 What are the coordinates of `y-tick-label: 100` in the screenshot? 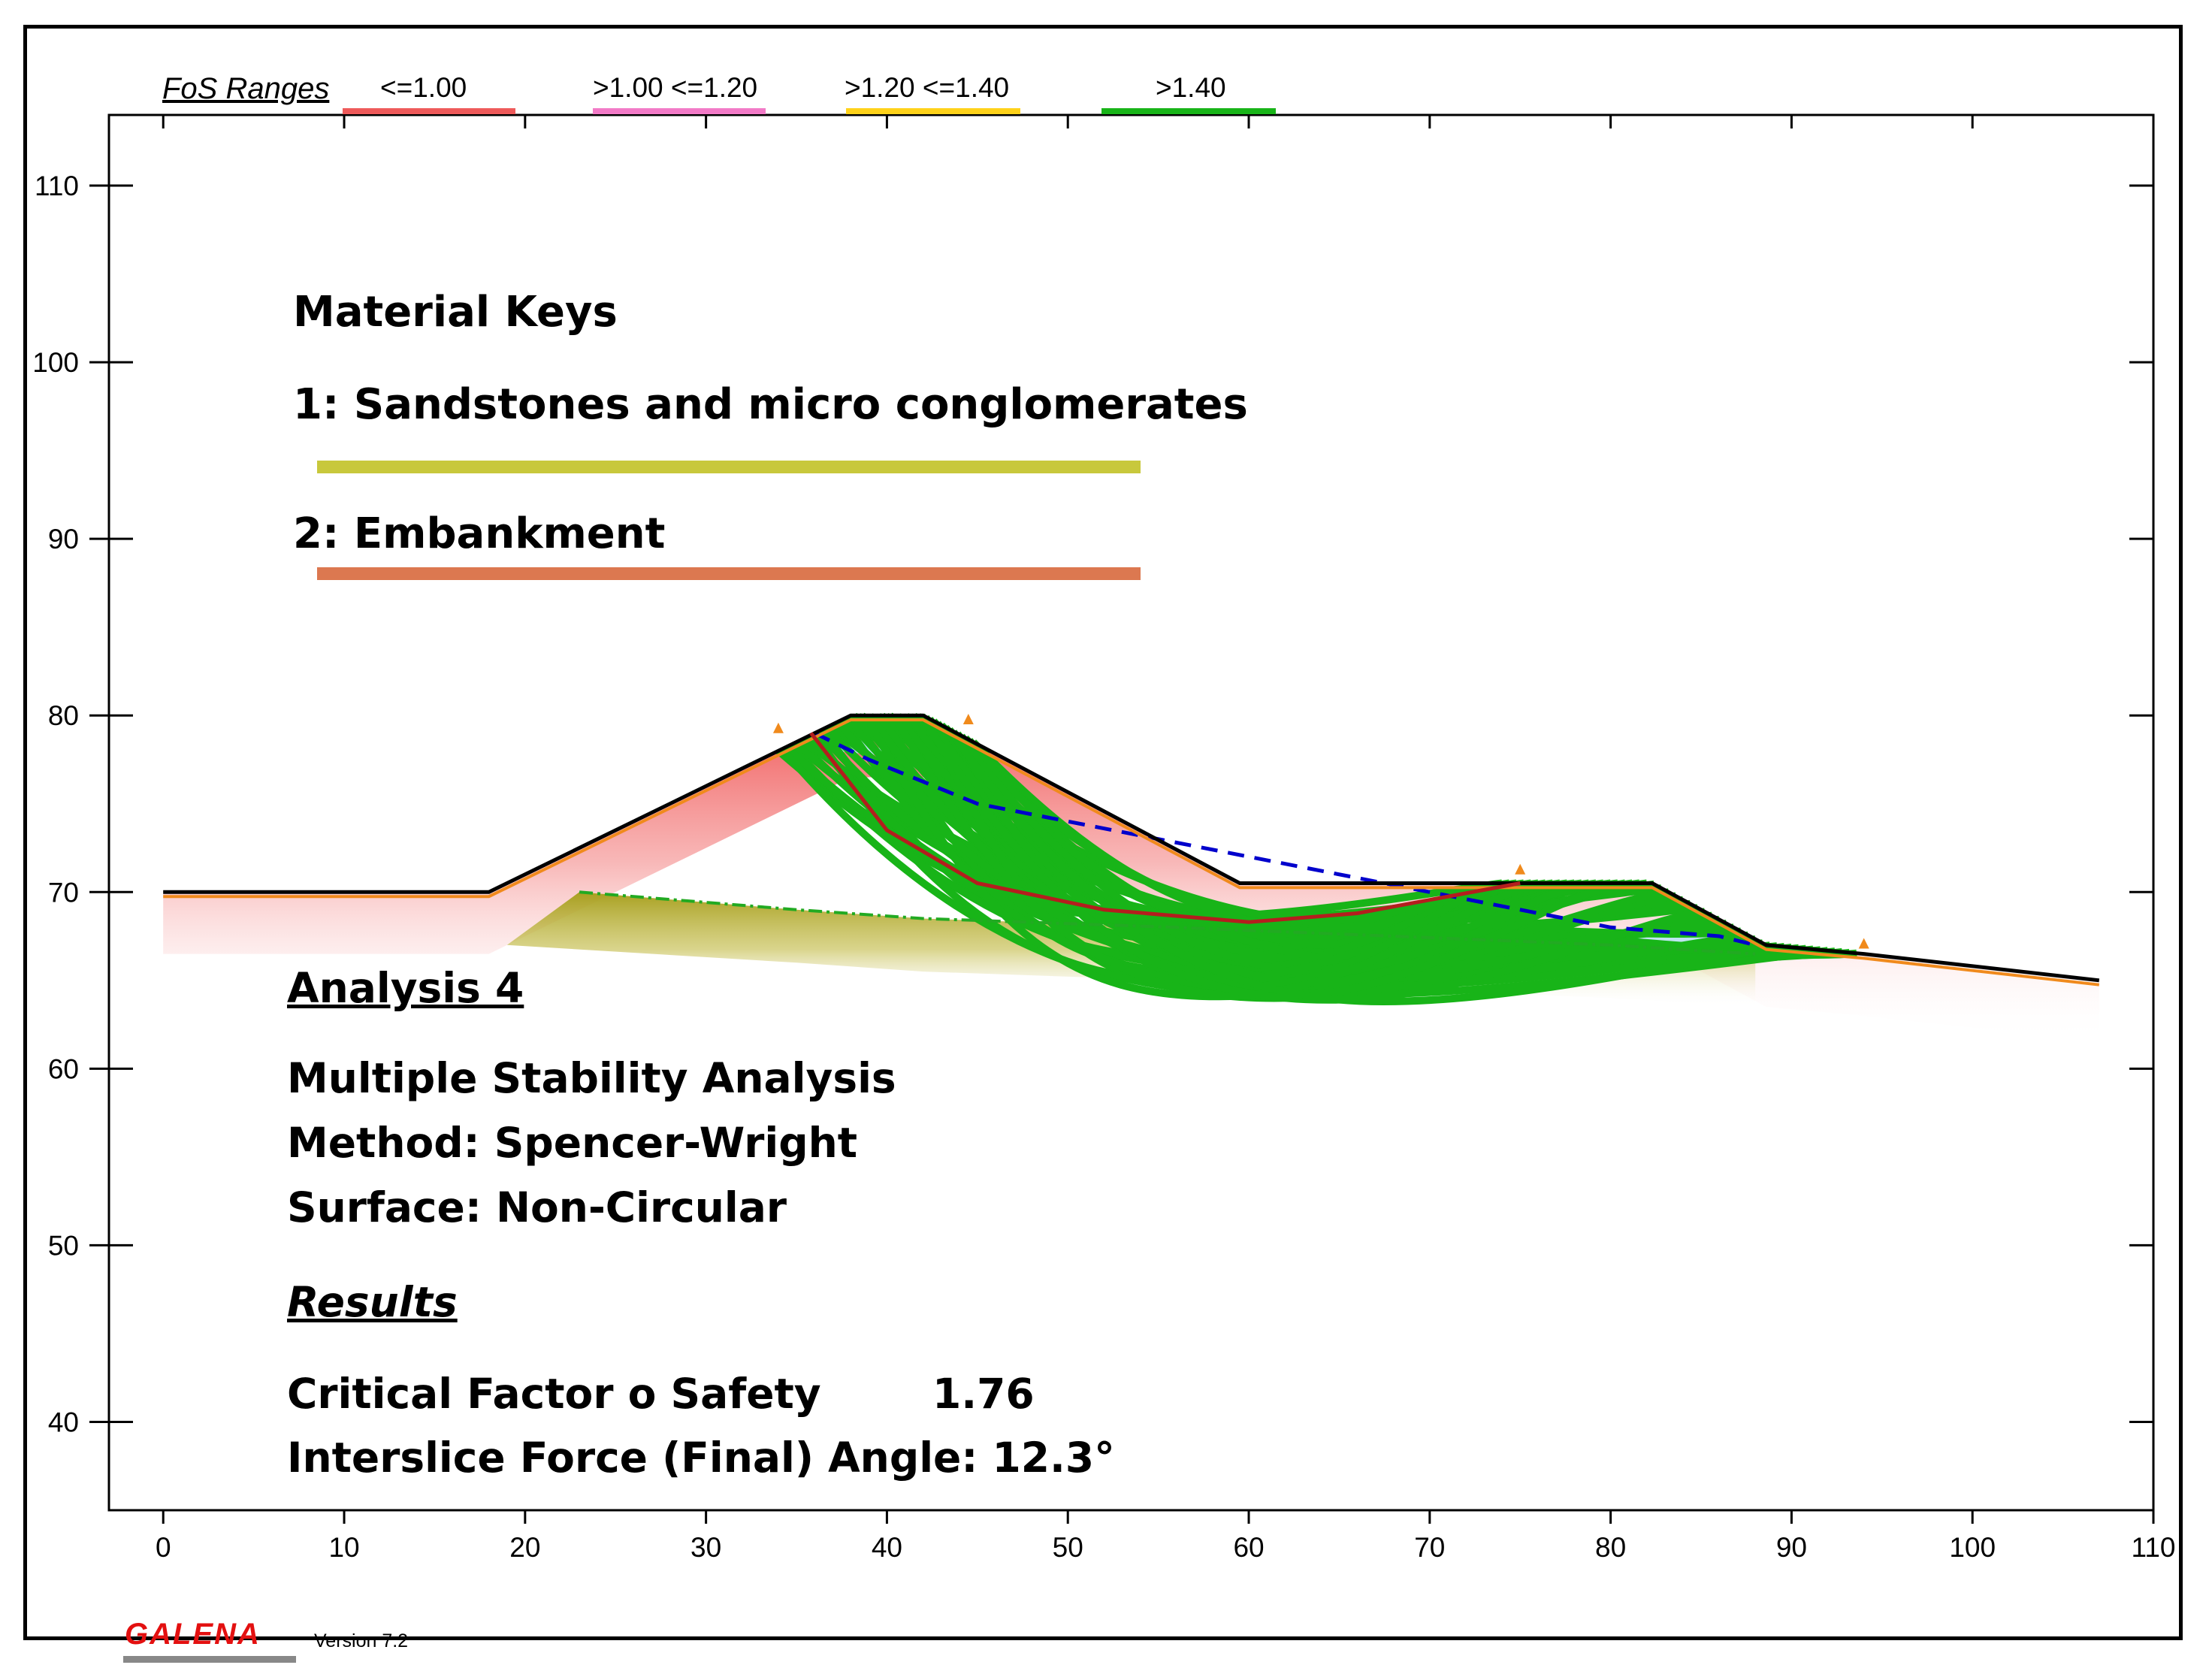 It's located at (56, 363).